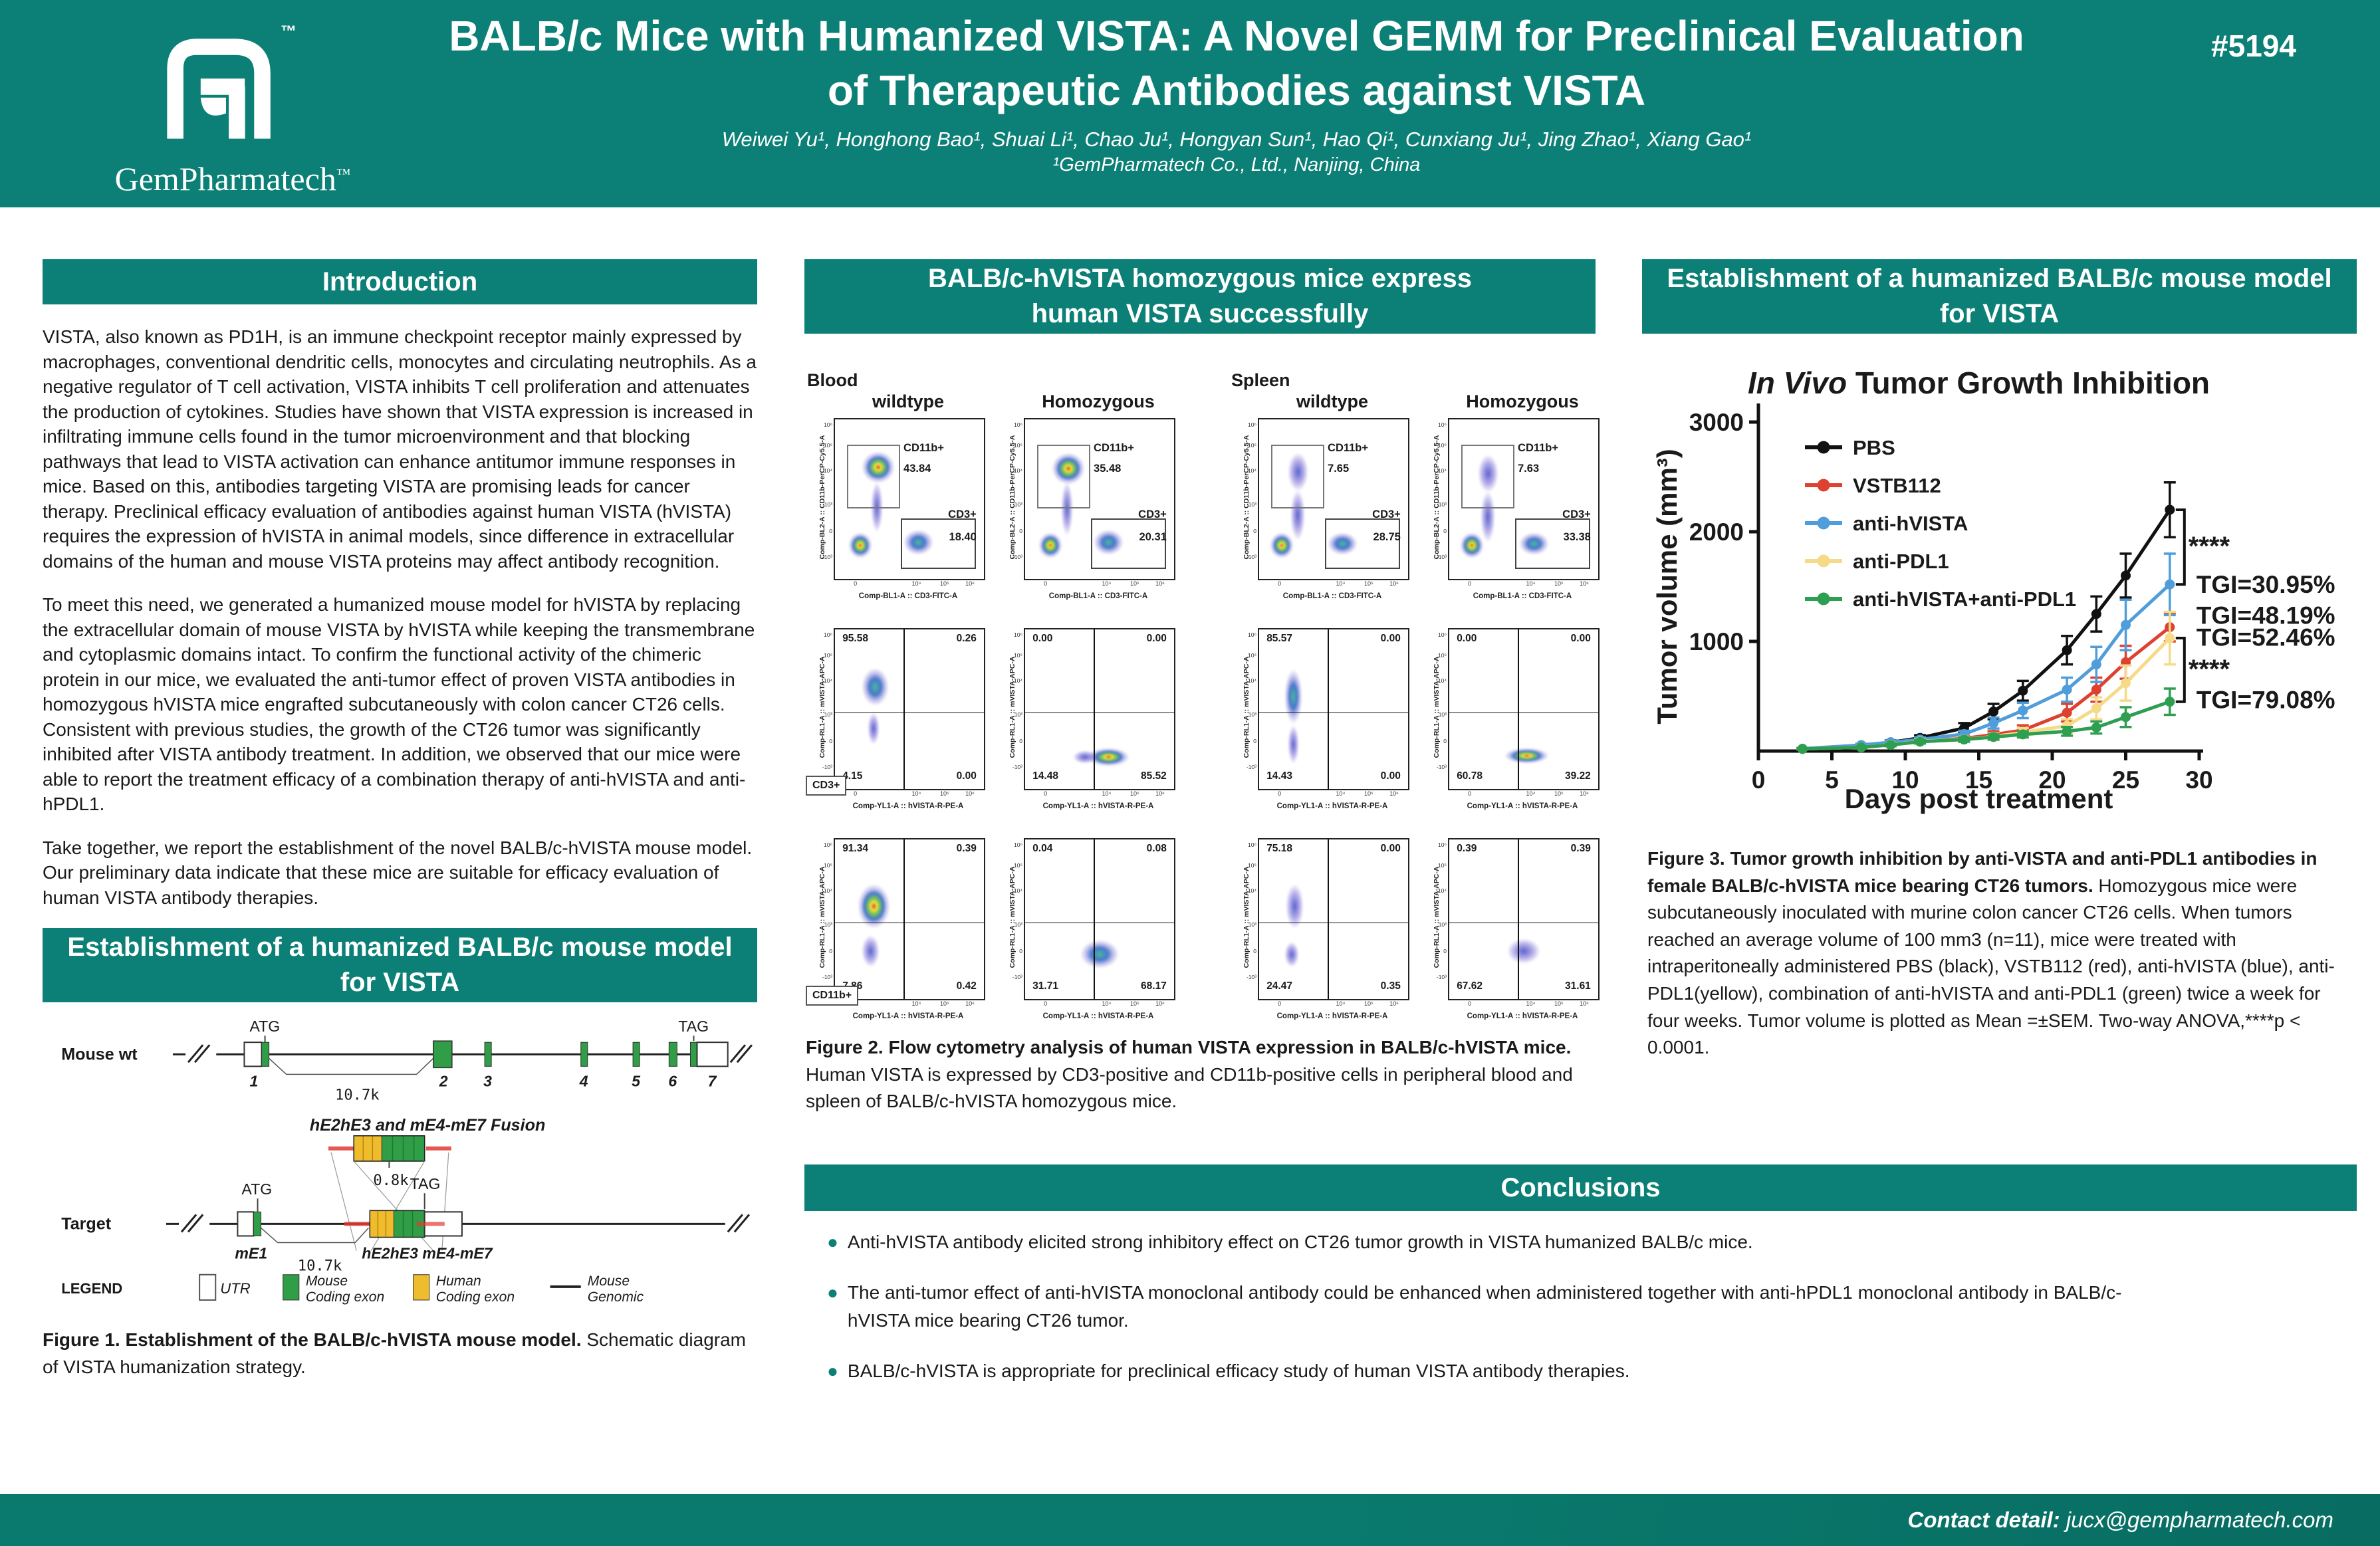 The image size is (2380, 1546). Describe the element at coordinates (1236, 164) in the screenshot. I see `affiliation: ¹GemPharmatech Co., Ltd., Nanjing, China` at that location.